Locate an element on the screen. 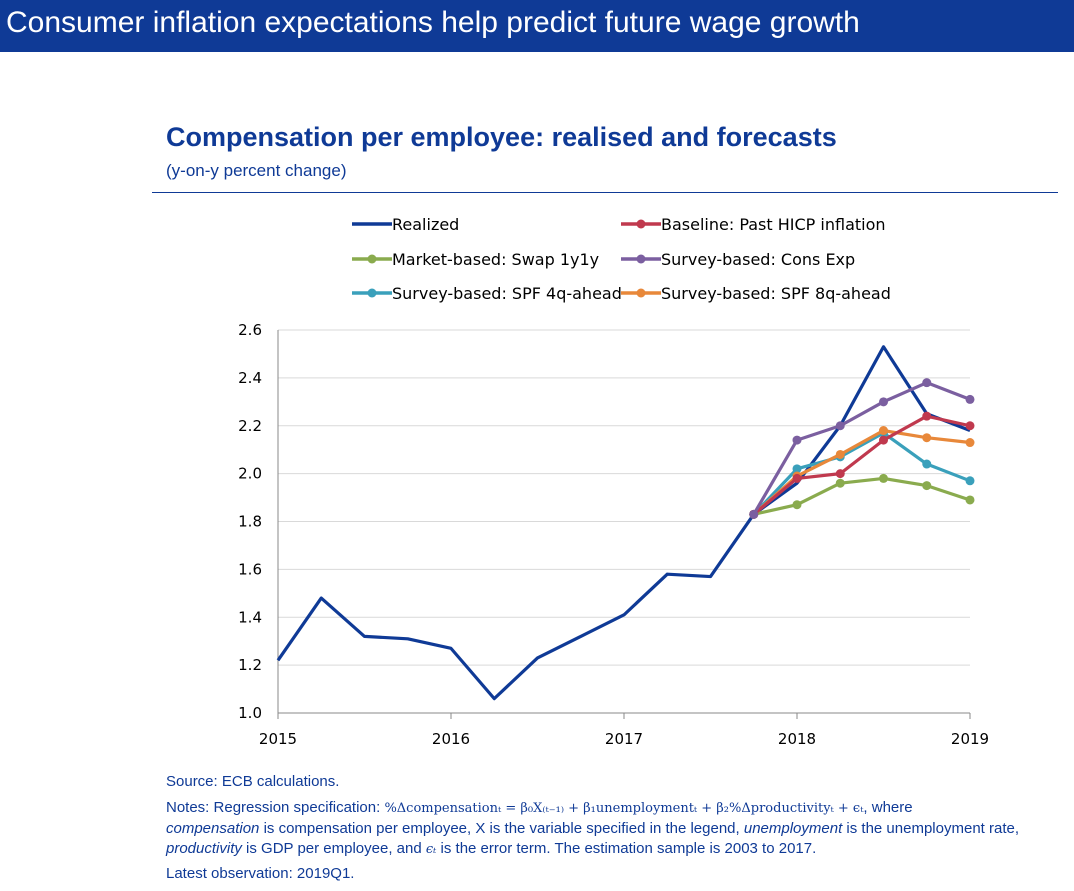  chart-subtitle: (y-on-y percent change) is located at coordinates (256, 170).